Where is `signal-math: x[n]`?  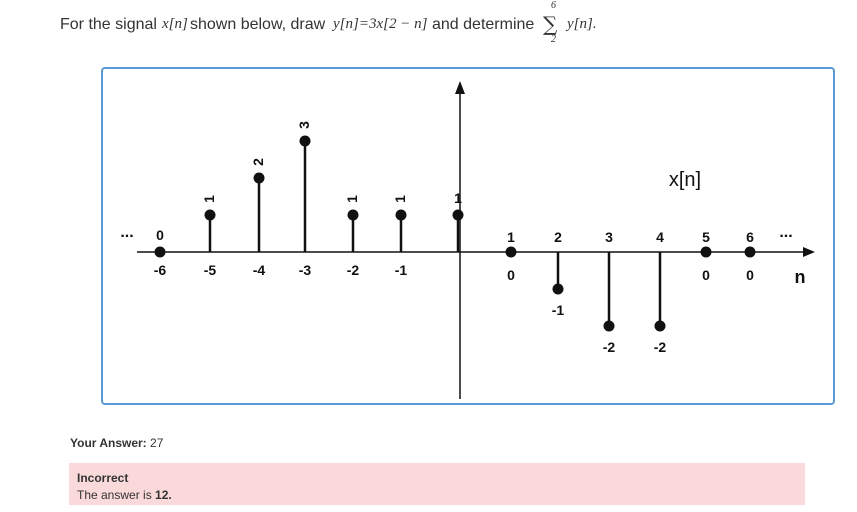
signal-math: x[n] is located at coordinates (175, 24).